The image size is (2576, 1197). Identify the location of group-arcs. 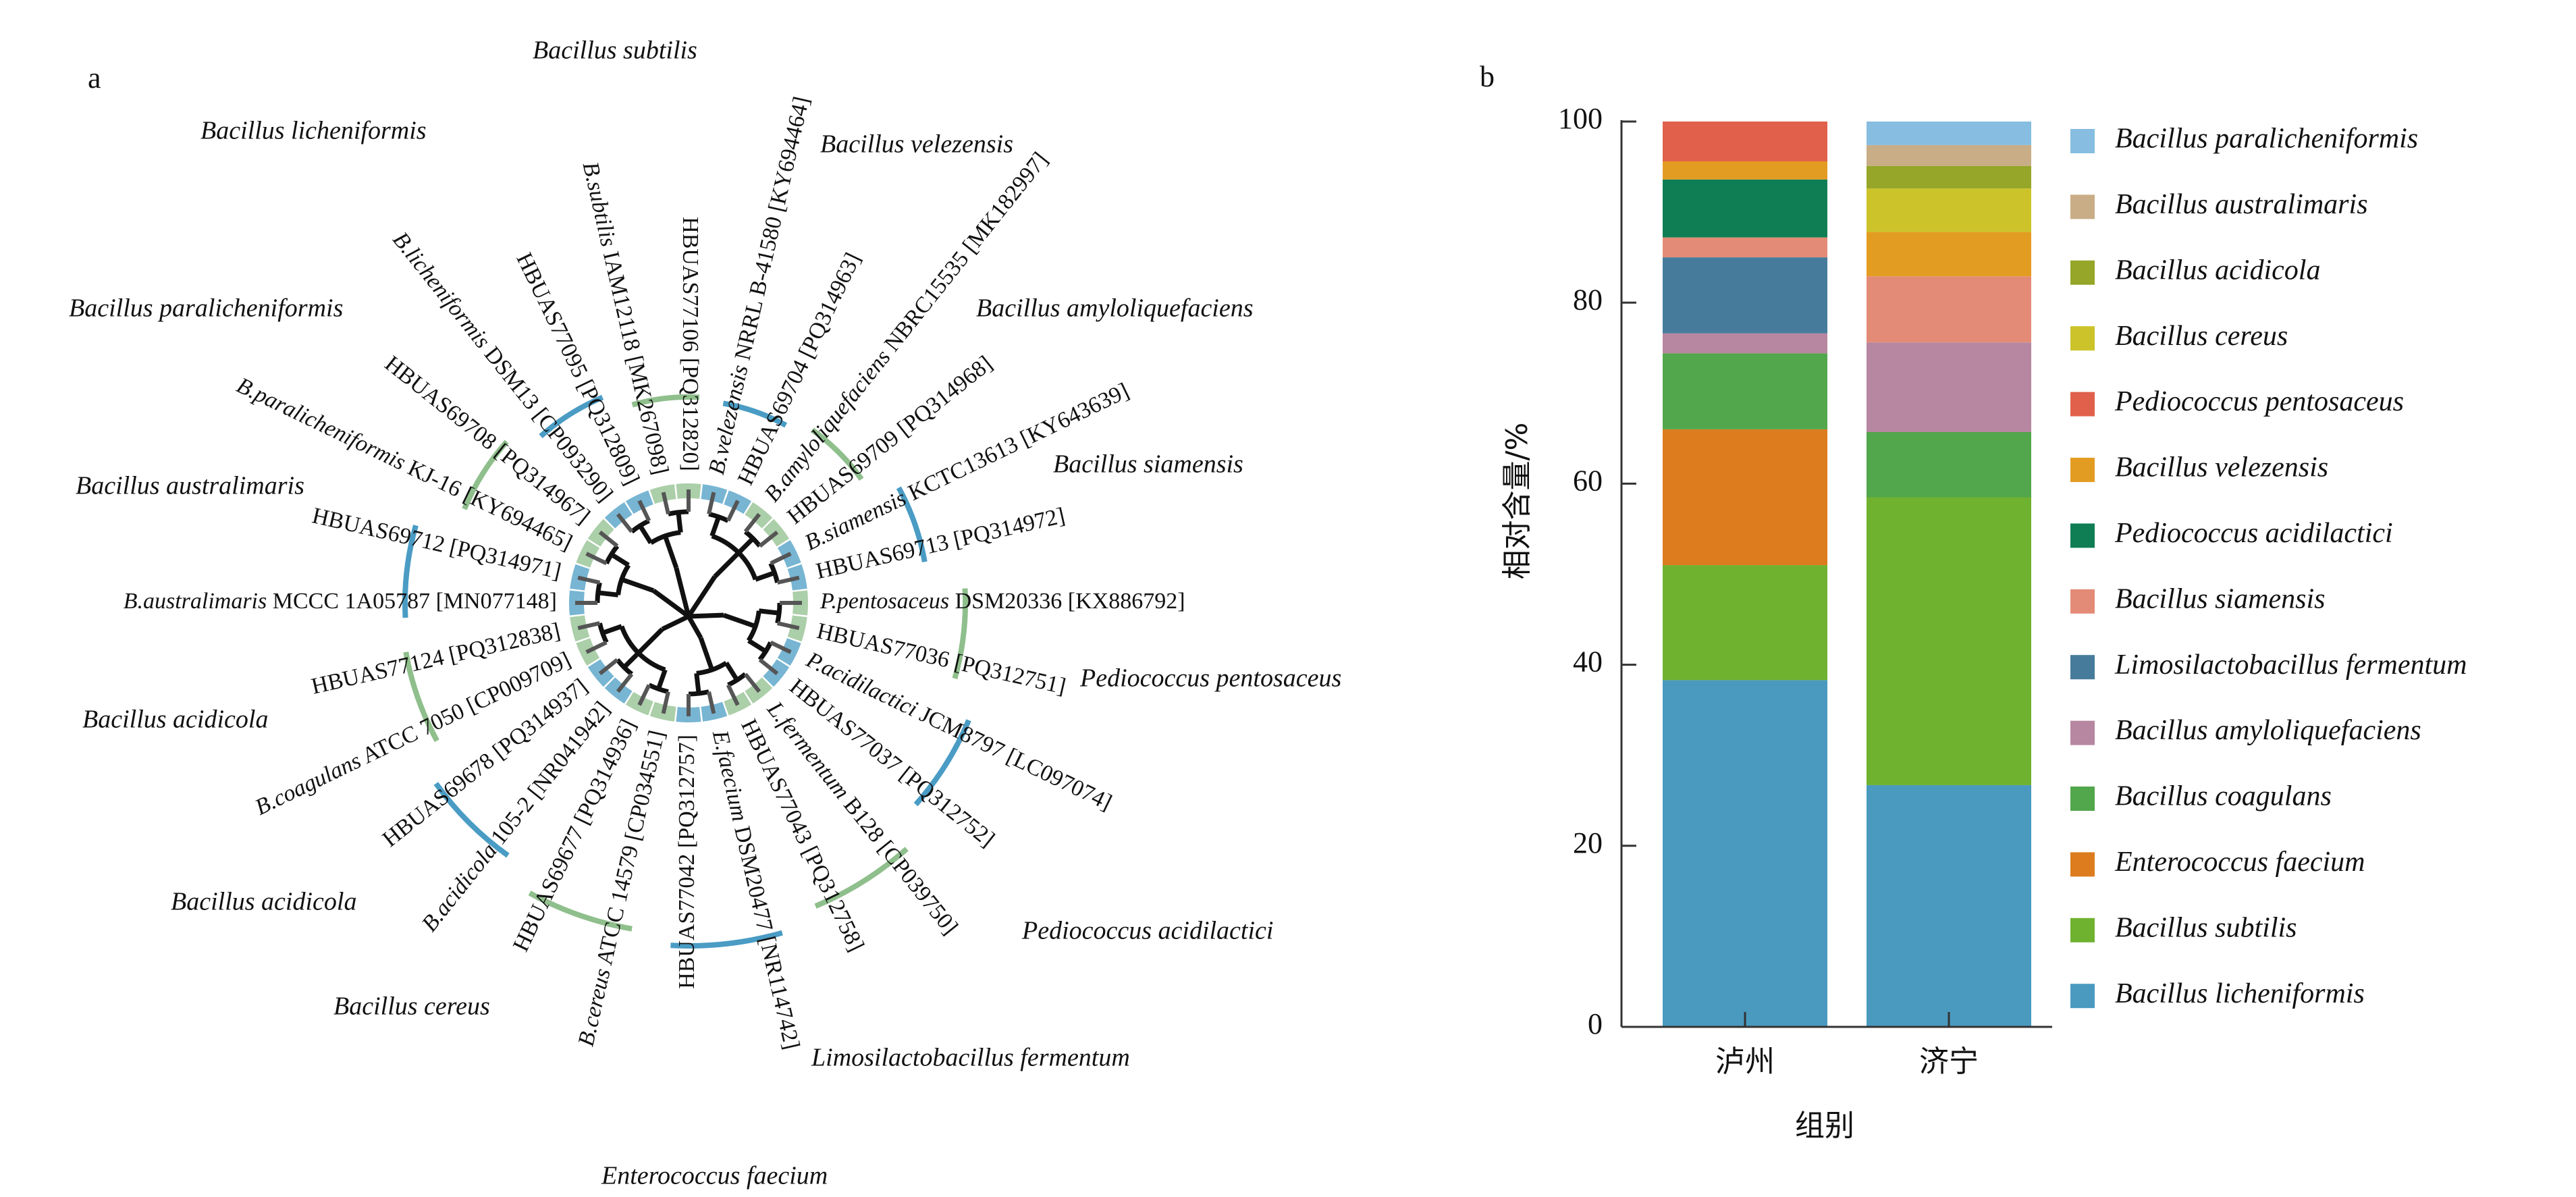
(687, 671).